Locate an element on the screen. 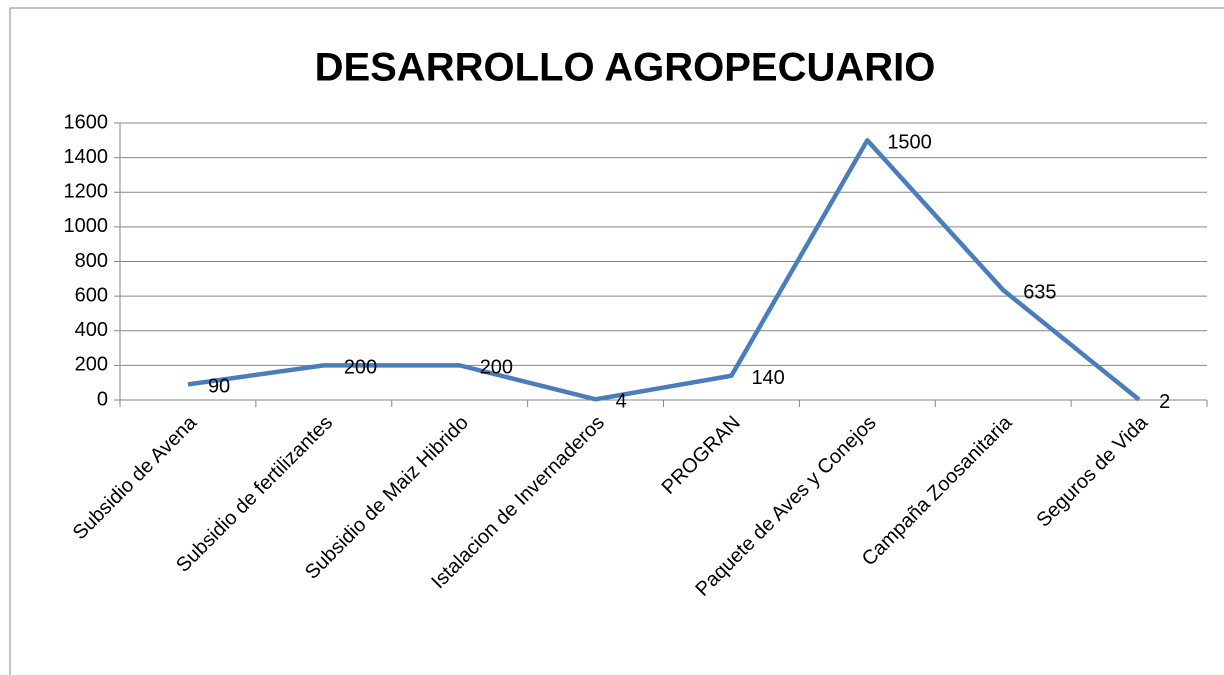 The height and width of the screenshot is (675, 1224). data-label: 140 is located at coordinates (767, 378).